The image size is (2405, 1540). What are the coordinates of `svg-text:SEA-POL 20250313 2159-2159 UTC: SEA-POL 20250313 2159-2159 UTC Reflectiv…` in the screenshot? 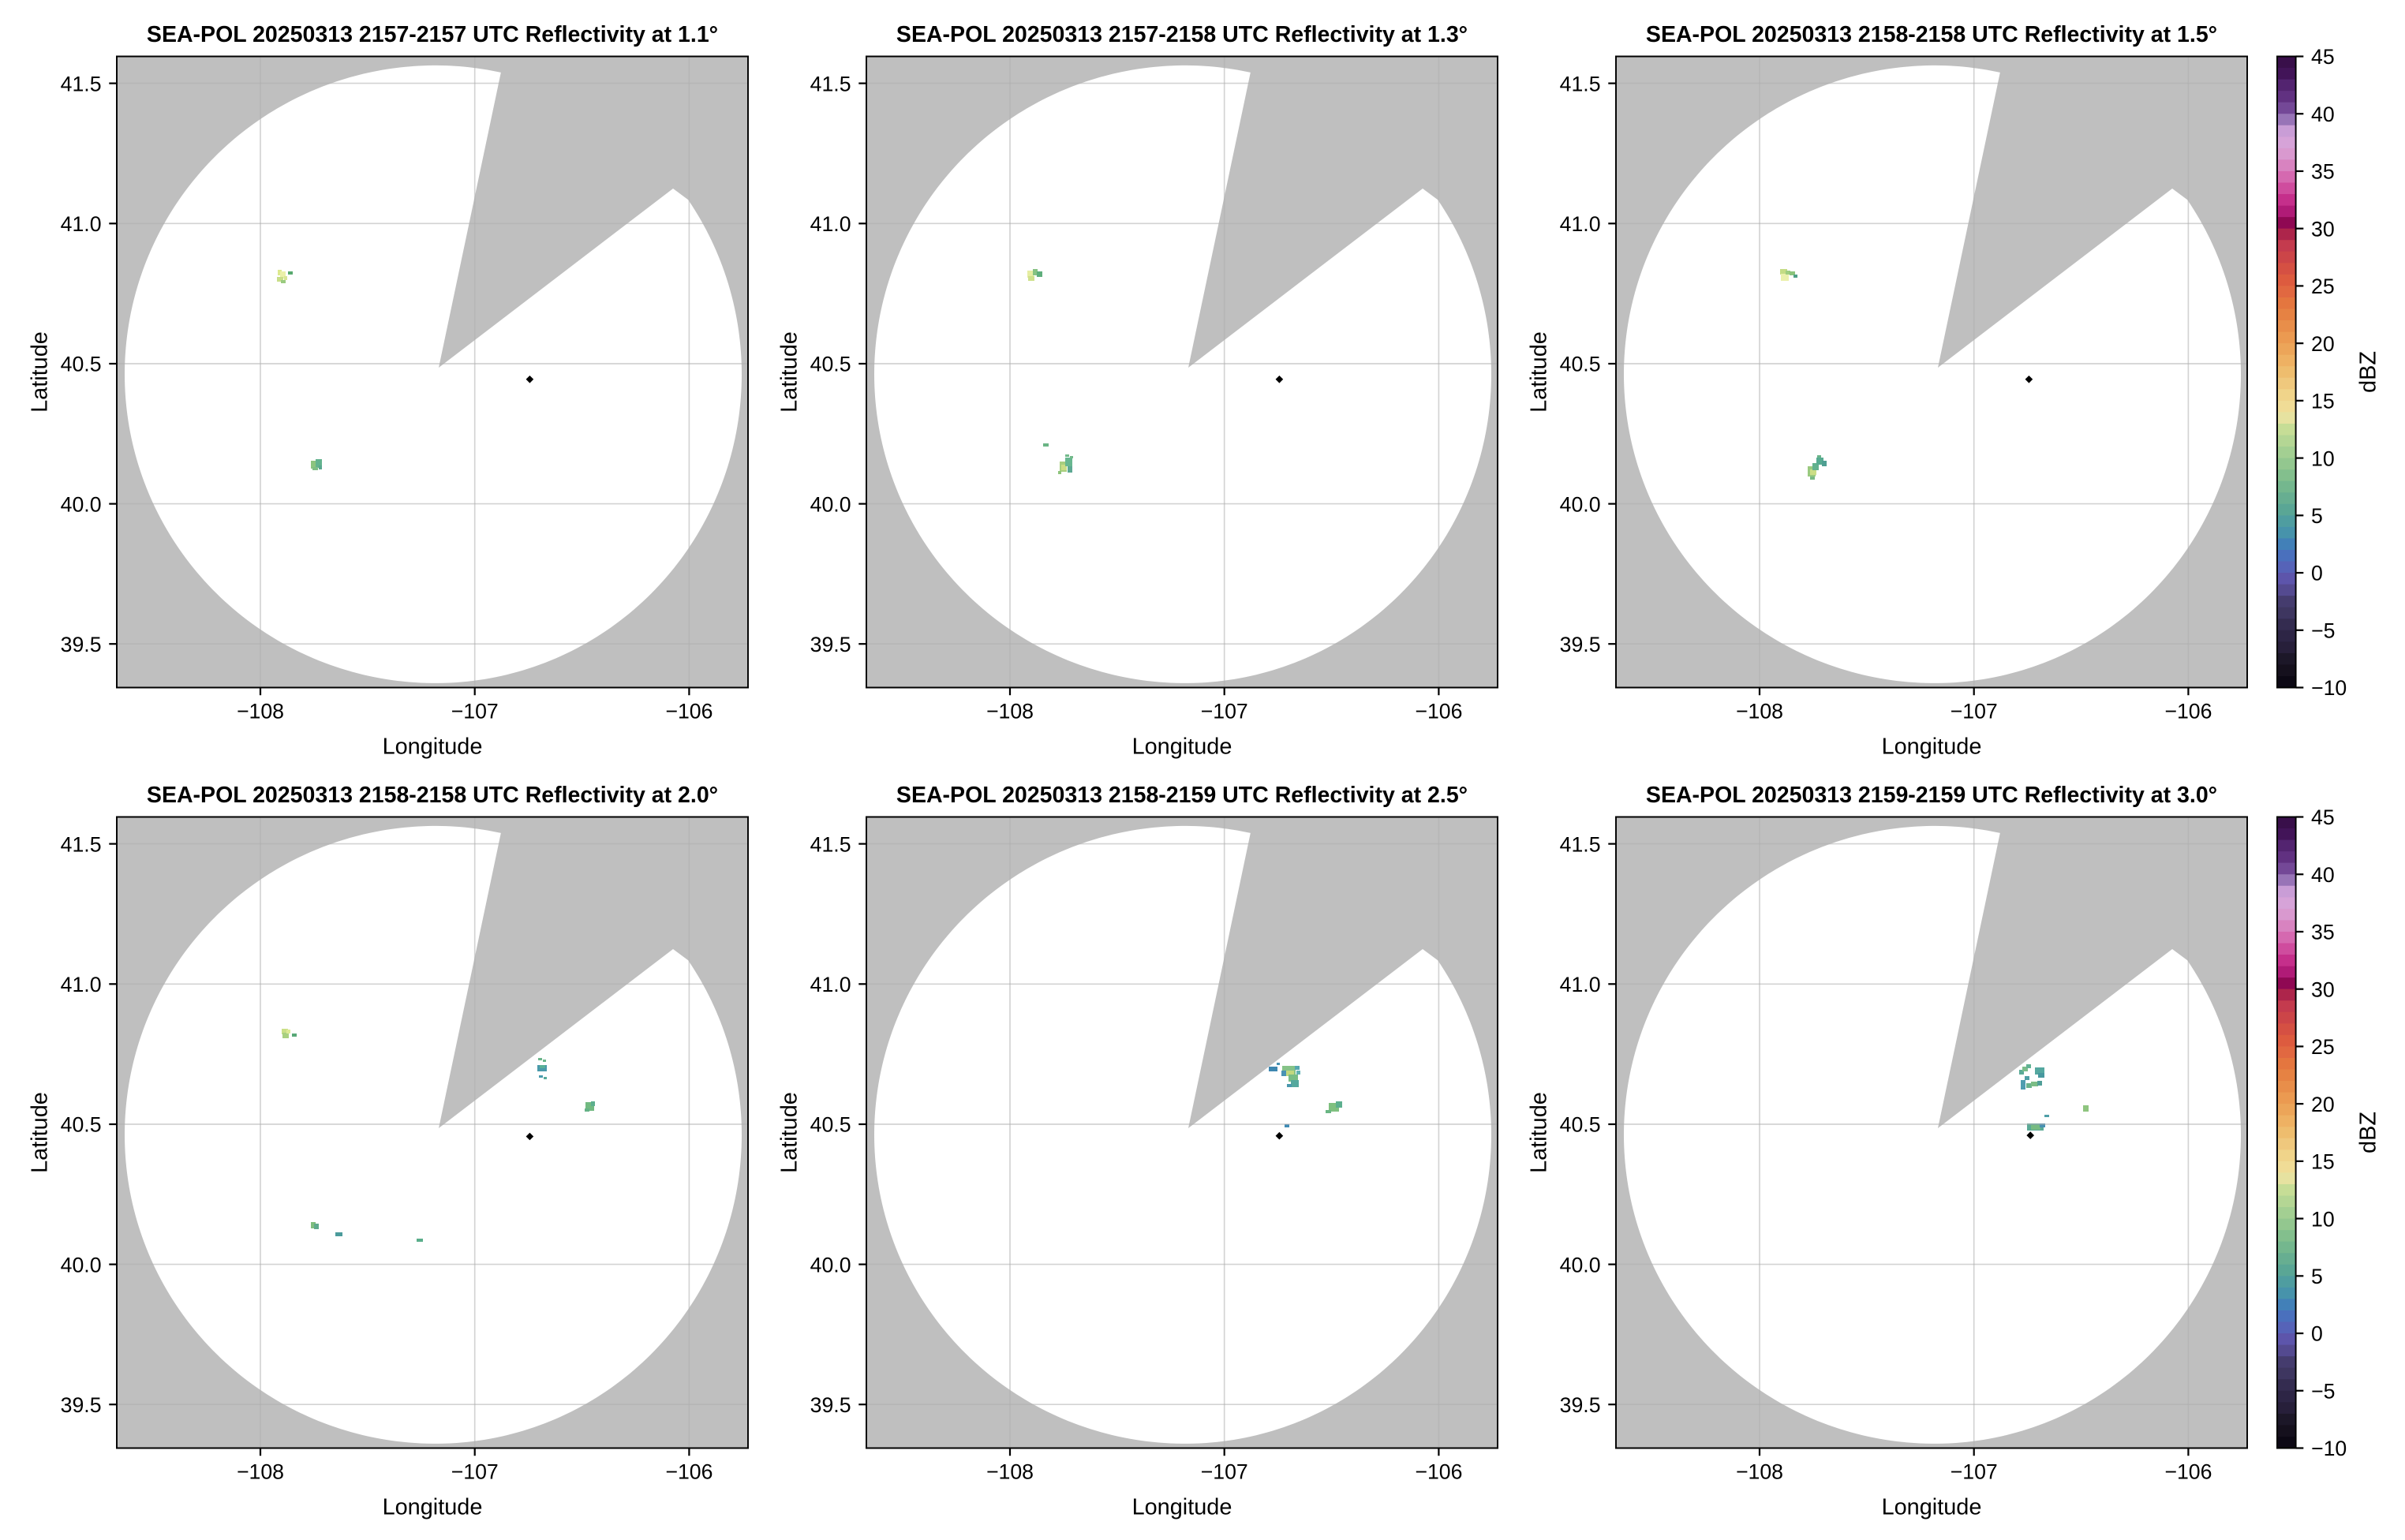 It's located at (1931, 795).